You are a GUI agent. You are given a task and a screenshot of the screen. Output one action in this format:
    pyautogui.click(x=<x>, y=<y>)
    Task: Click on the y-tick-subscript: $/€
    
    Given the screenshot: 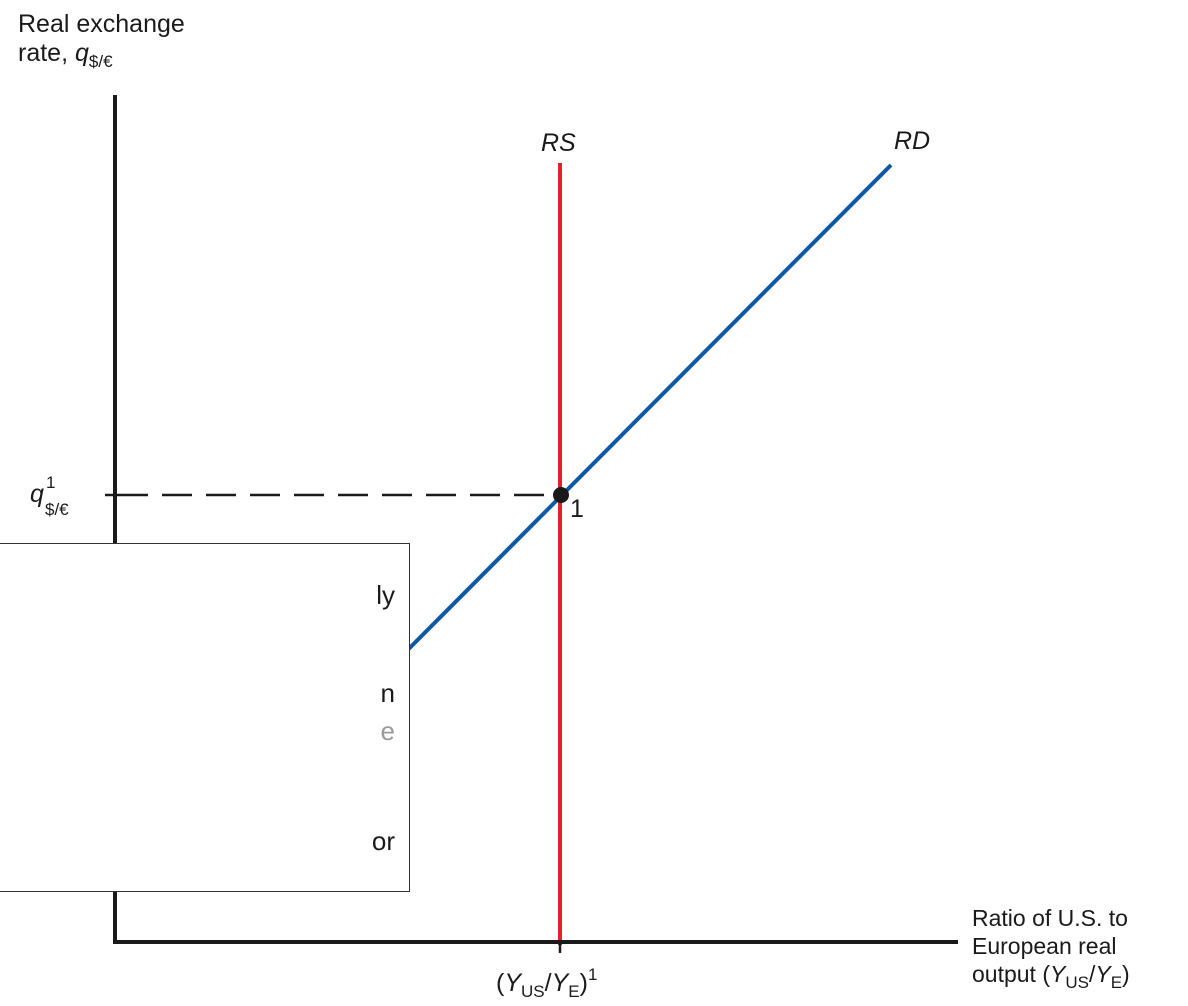 What is the action you would take?
    pyautogui.click(x=57, y=509)
    